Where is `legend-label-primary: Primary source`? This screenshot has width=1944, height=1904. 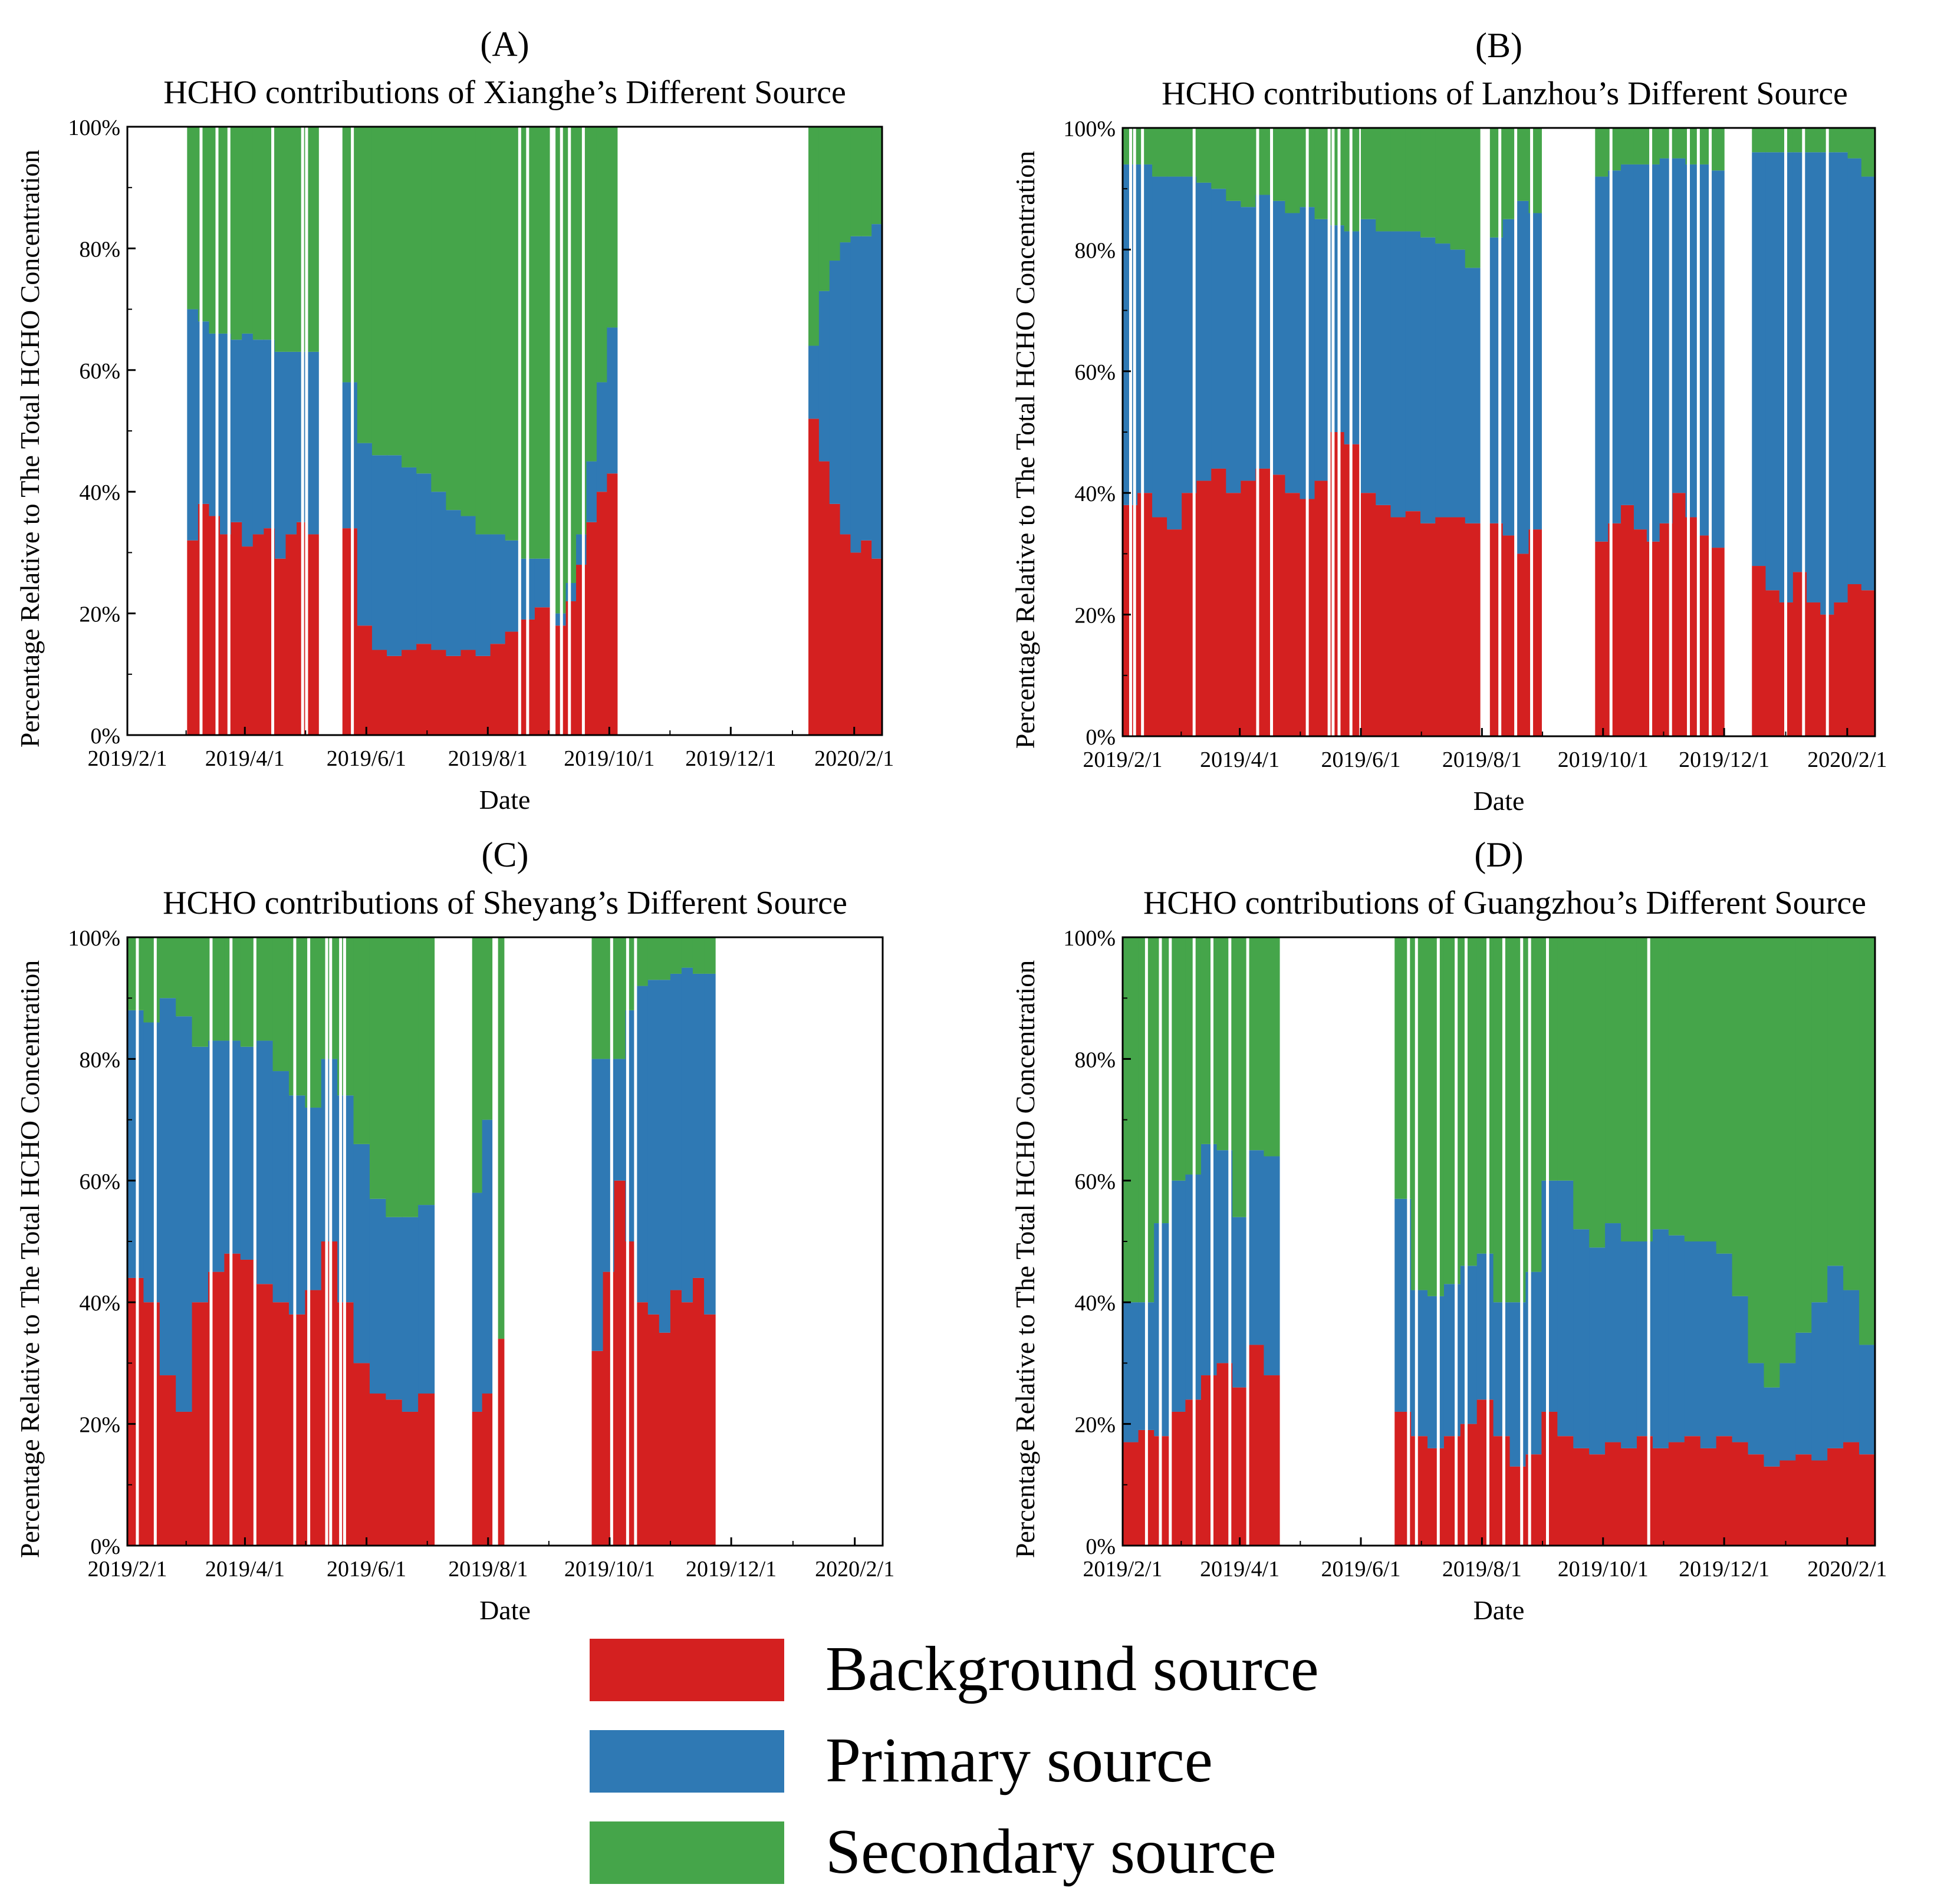 legend-label-primary: Primary source is located at coordinates (1019, 1760).